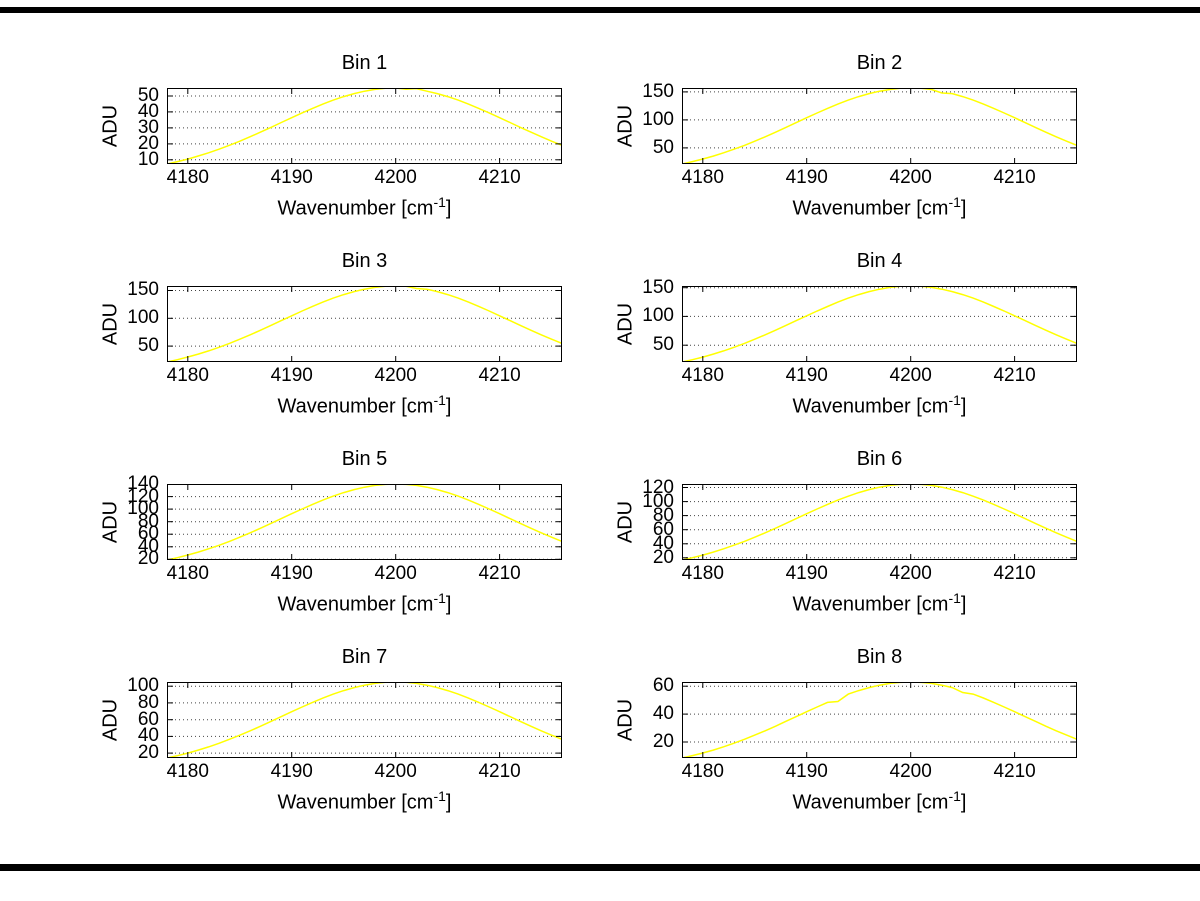 This screenshot has width=1200, height=901. What do you see at coordinates (364, 261) in the screenshot?
I see `chart-title: Bin 3` at bounding box center [364, 261].